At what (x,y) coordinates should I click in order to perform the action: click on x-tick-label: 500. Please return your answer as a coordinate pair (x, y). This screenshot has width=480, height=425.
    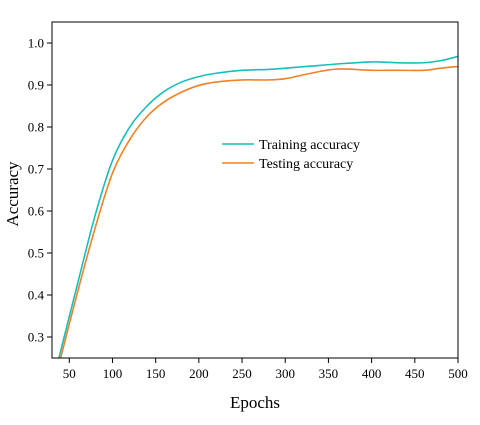
    Looking at the image, I should click on (458, 373).